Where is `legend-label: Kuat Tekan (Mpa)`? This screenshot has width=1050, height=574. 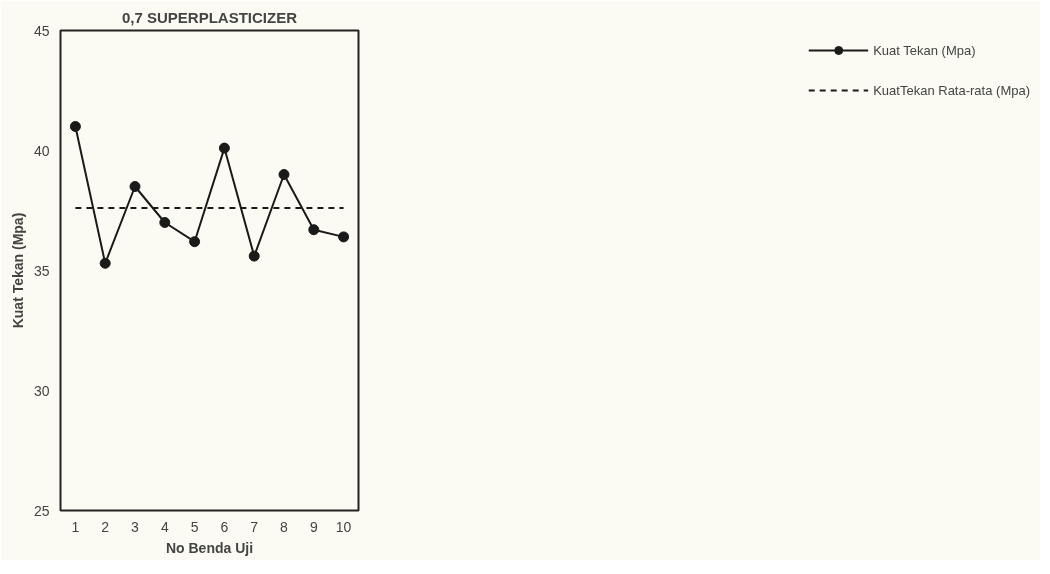
legend-label: Kuat Tekan (Mpa) is located at coordinates (924, 50).